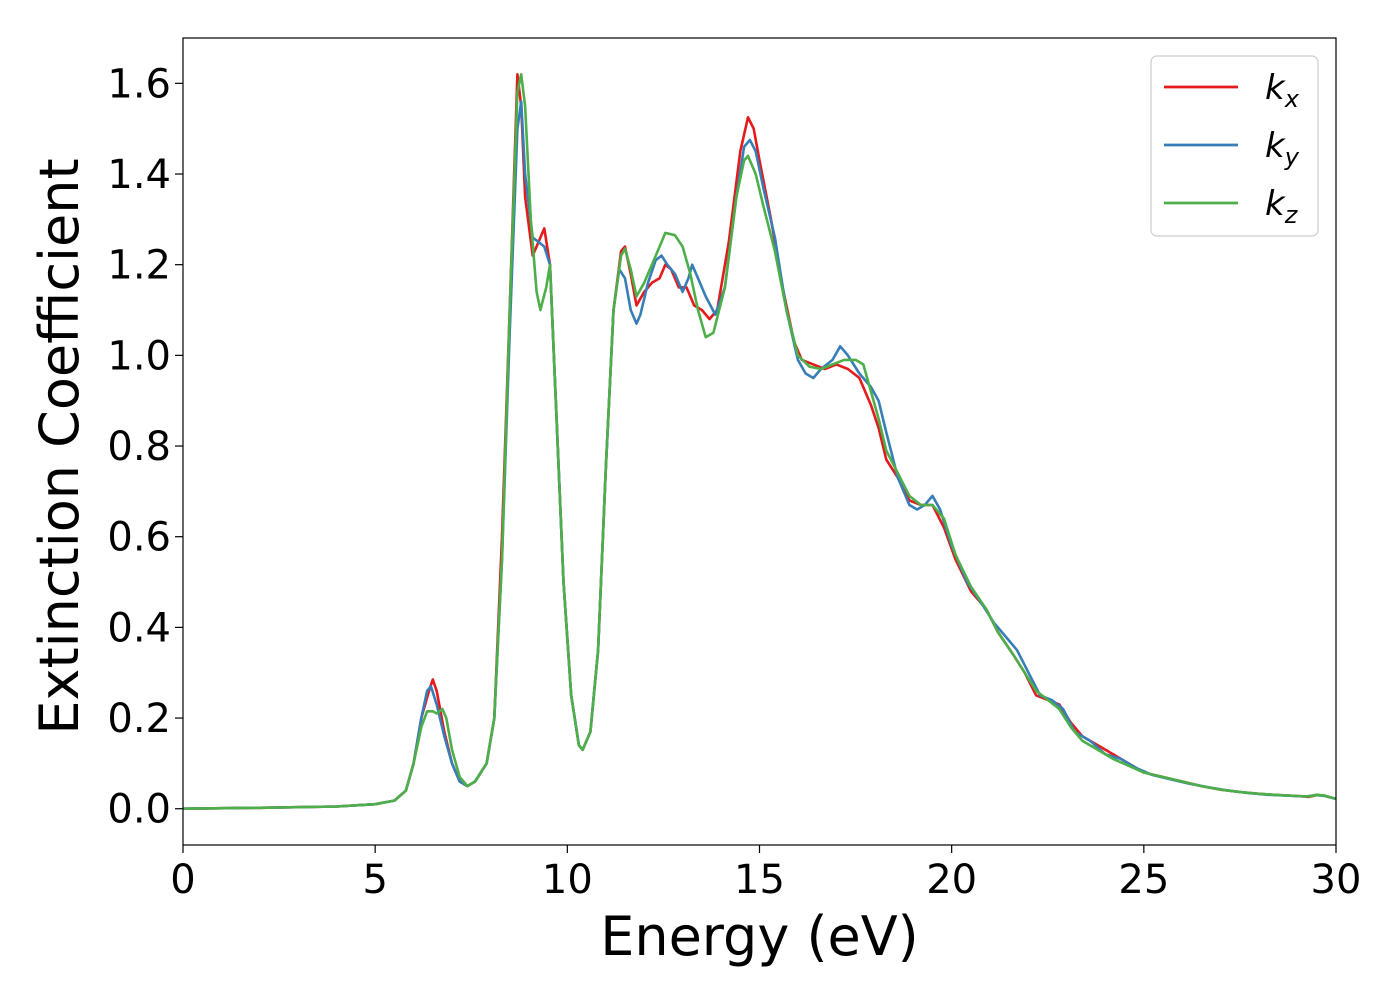  What do you see at coordinates (139, 538) in the screenshot?
I see `y-tick-label: 0.6` at bounding box center [139, 538].